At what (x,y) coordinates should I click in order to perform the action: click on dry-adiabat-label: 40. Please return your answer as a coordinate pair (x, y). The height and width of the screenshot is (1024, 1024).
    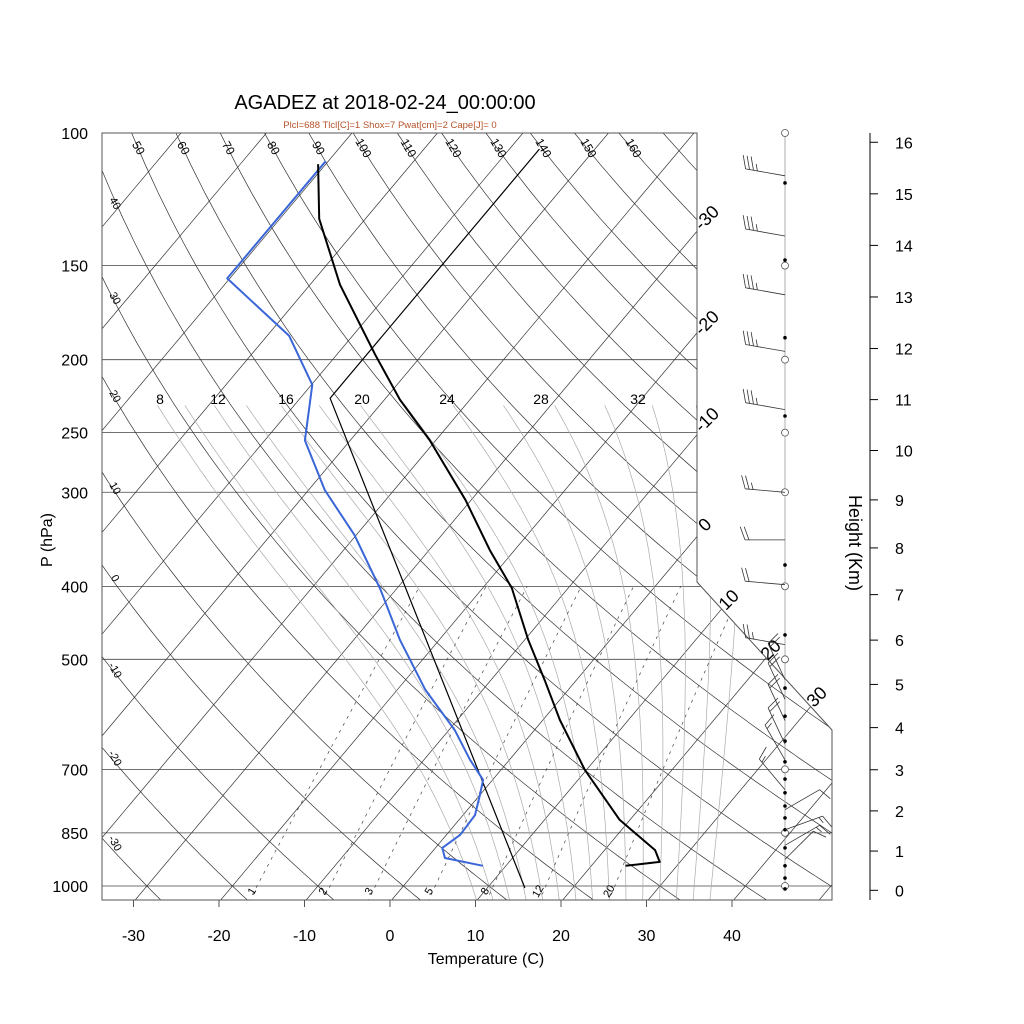
    Looking at the image, I should click on (114, 203).